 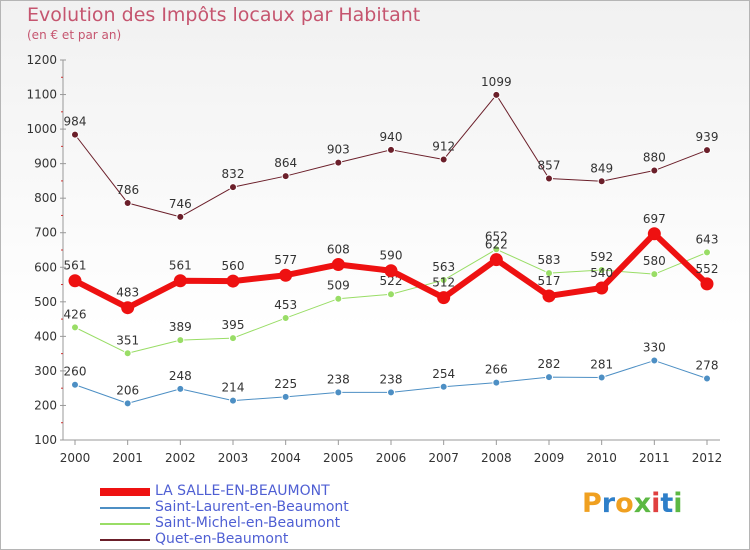 What do you see at coordinates (707, 137) in the screenshot?
I see `data-label: 939` at bounding box center [707, 137].